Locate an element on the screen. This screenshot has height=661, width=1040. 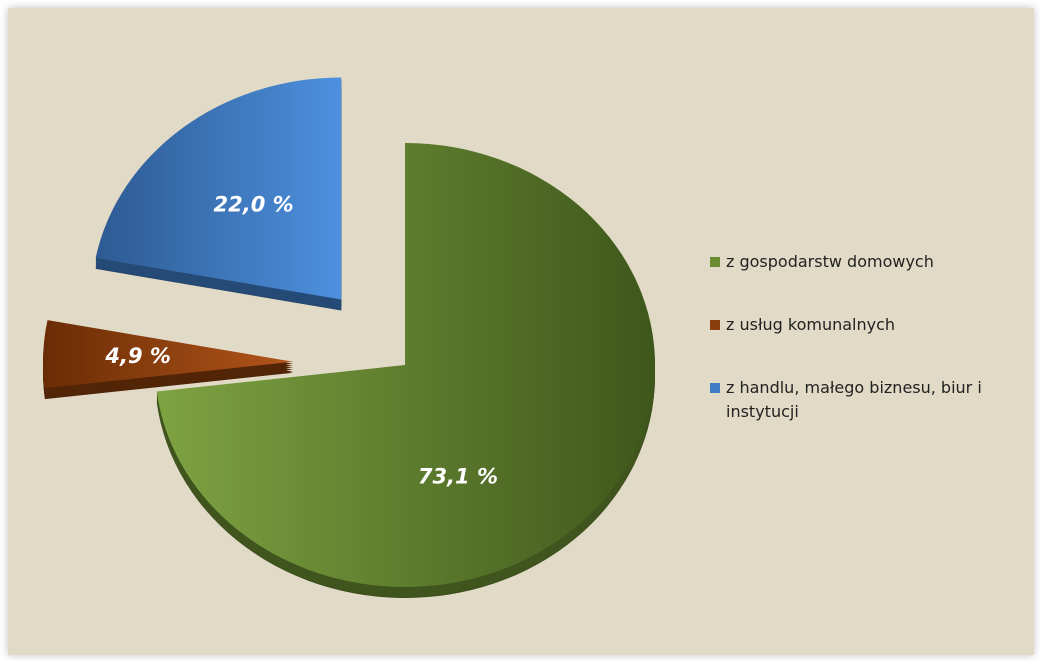
legend-item: z gospodarstw domowych is located at coordinates (870, 262).